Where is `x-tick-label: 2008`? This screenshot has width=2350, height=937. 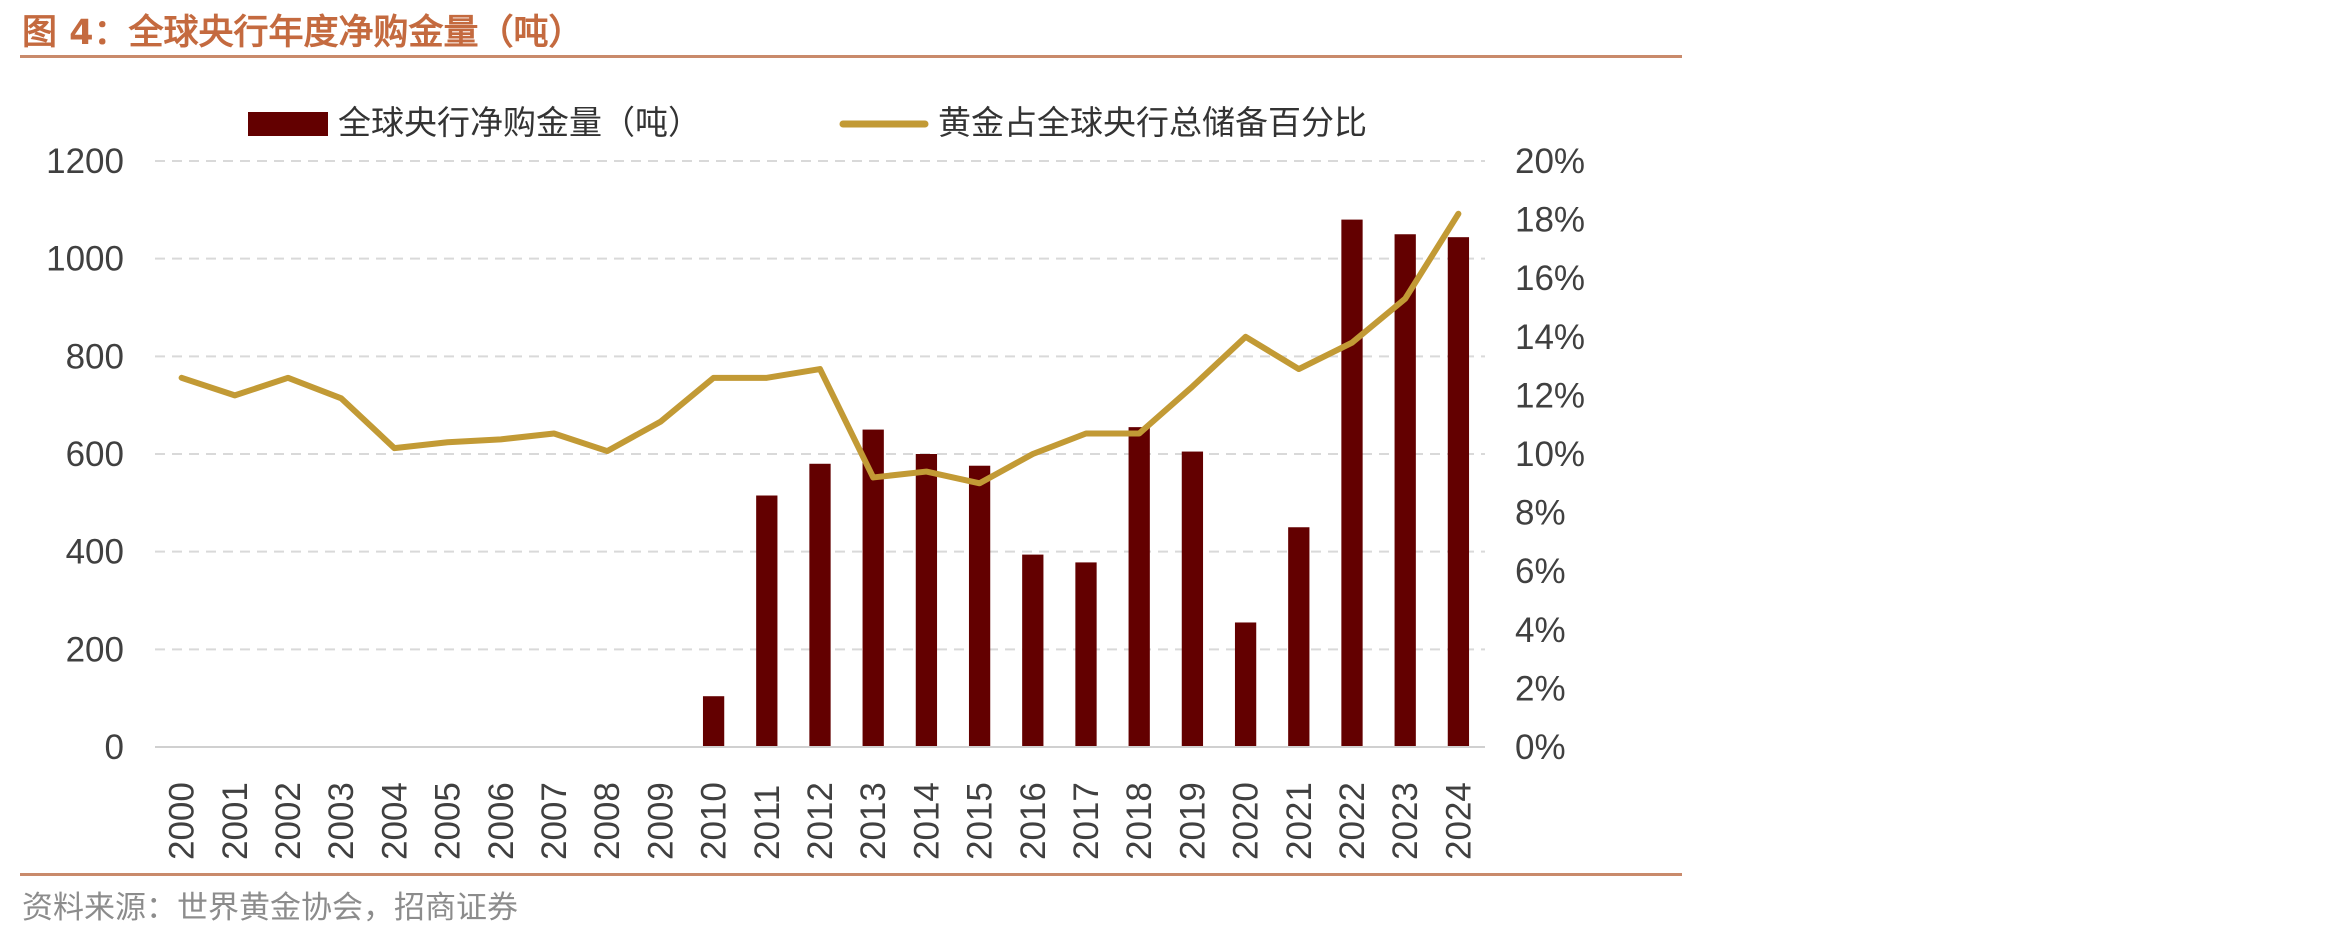
x-tick-label: 2008 is located at coordinates (607, 821).